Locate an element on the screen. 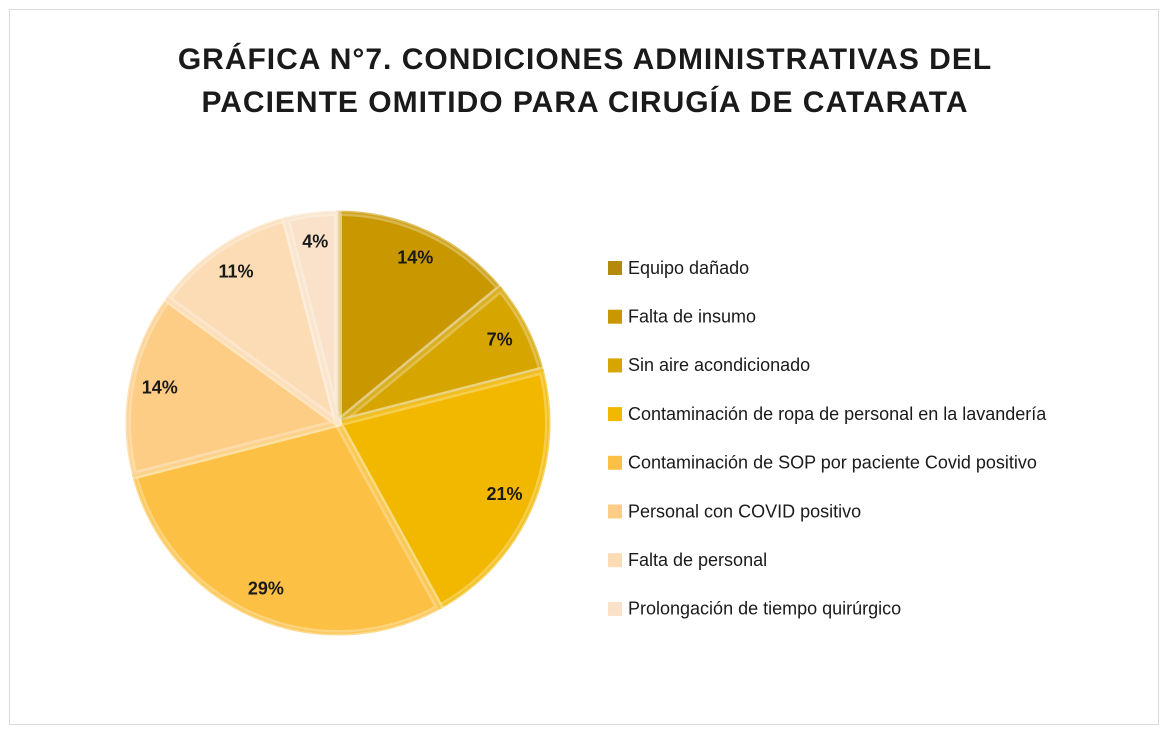 This screenshot has height=736, width=1170. legend-label: Sin aire acondicionado is located at coordinates (719, 365).